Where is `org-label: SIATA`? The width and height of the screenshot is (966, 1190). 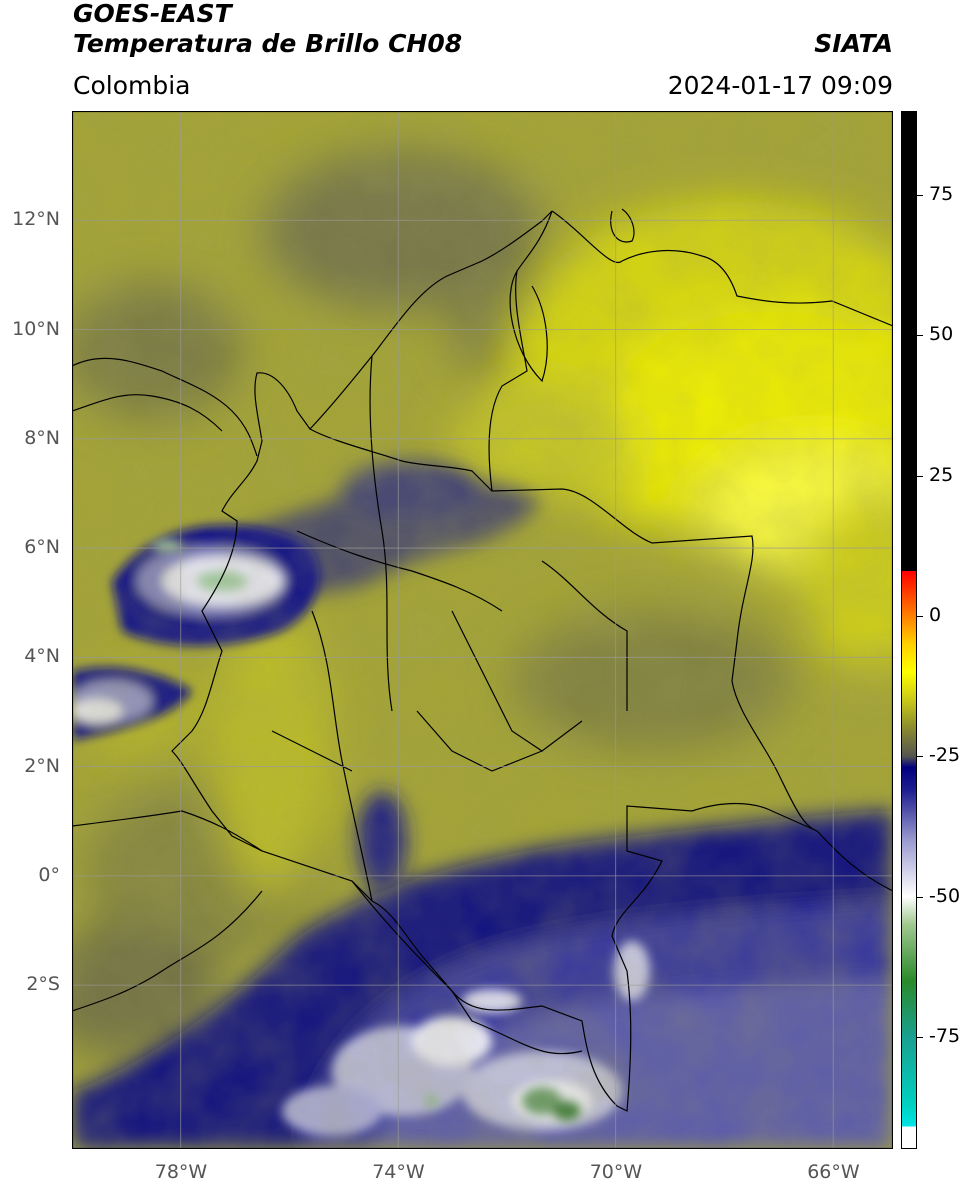
org-label: SIATA is located at coordinates (853, 43).